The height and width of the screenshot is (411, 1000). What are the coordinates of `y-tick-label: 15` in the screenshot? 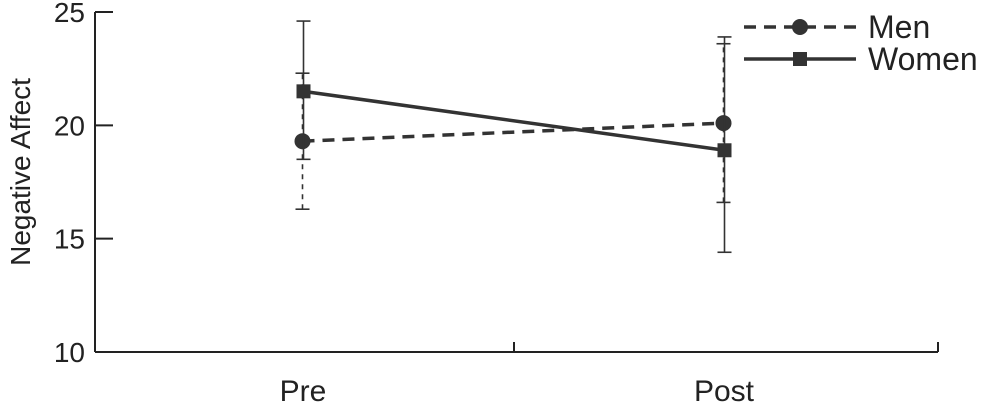 It's located at (69, 239).